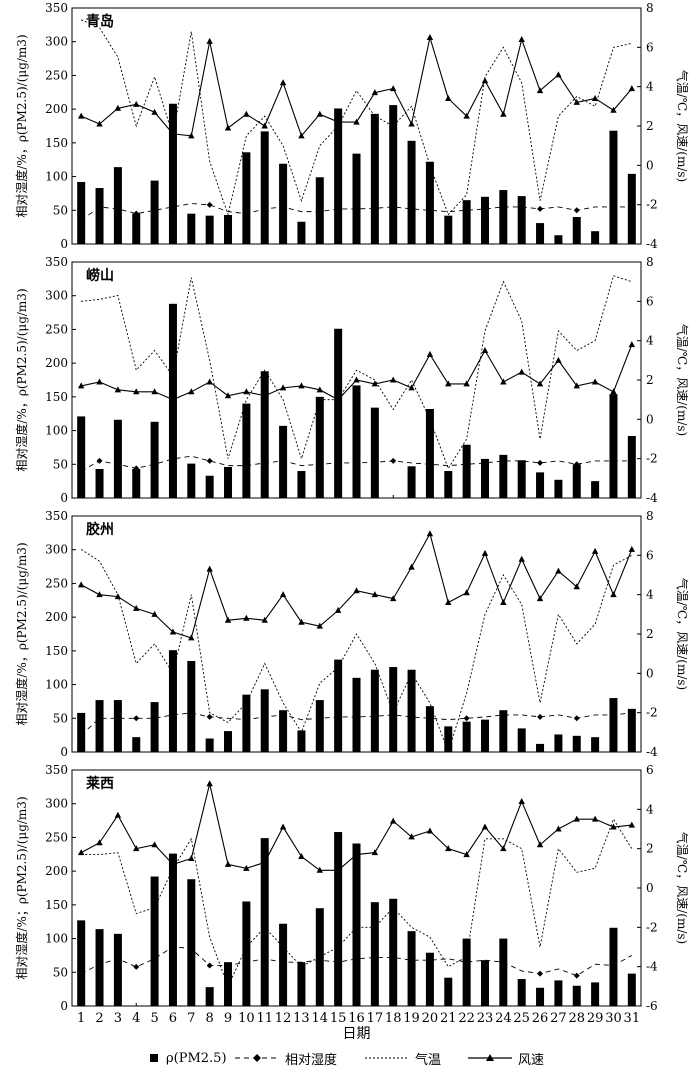 The height and width of the screenshot is (1073, 700). What do you see at coordinates (338, 1018) in the screenshot?
I see `x-tick-label: 15` at bounding box center [338, 1018].